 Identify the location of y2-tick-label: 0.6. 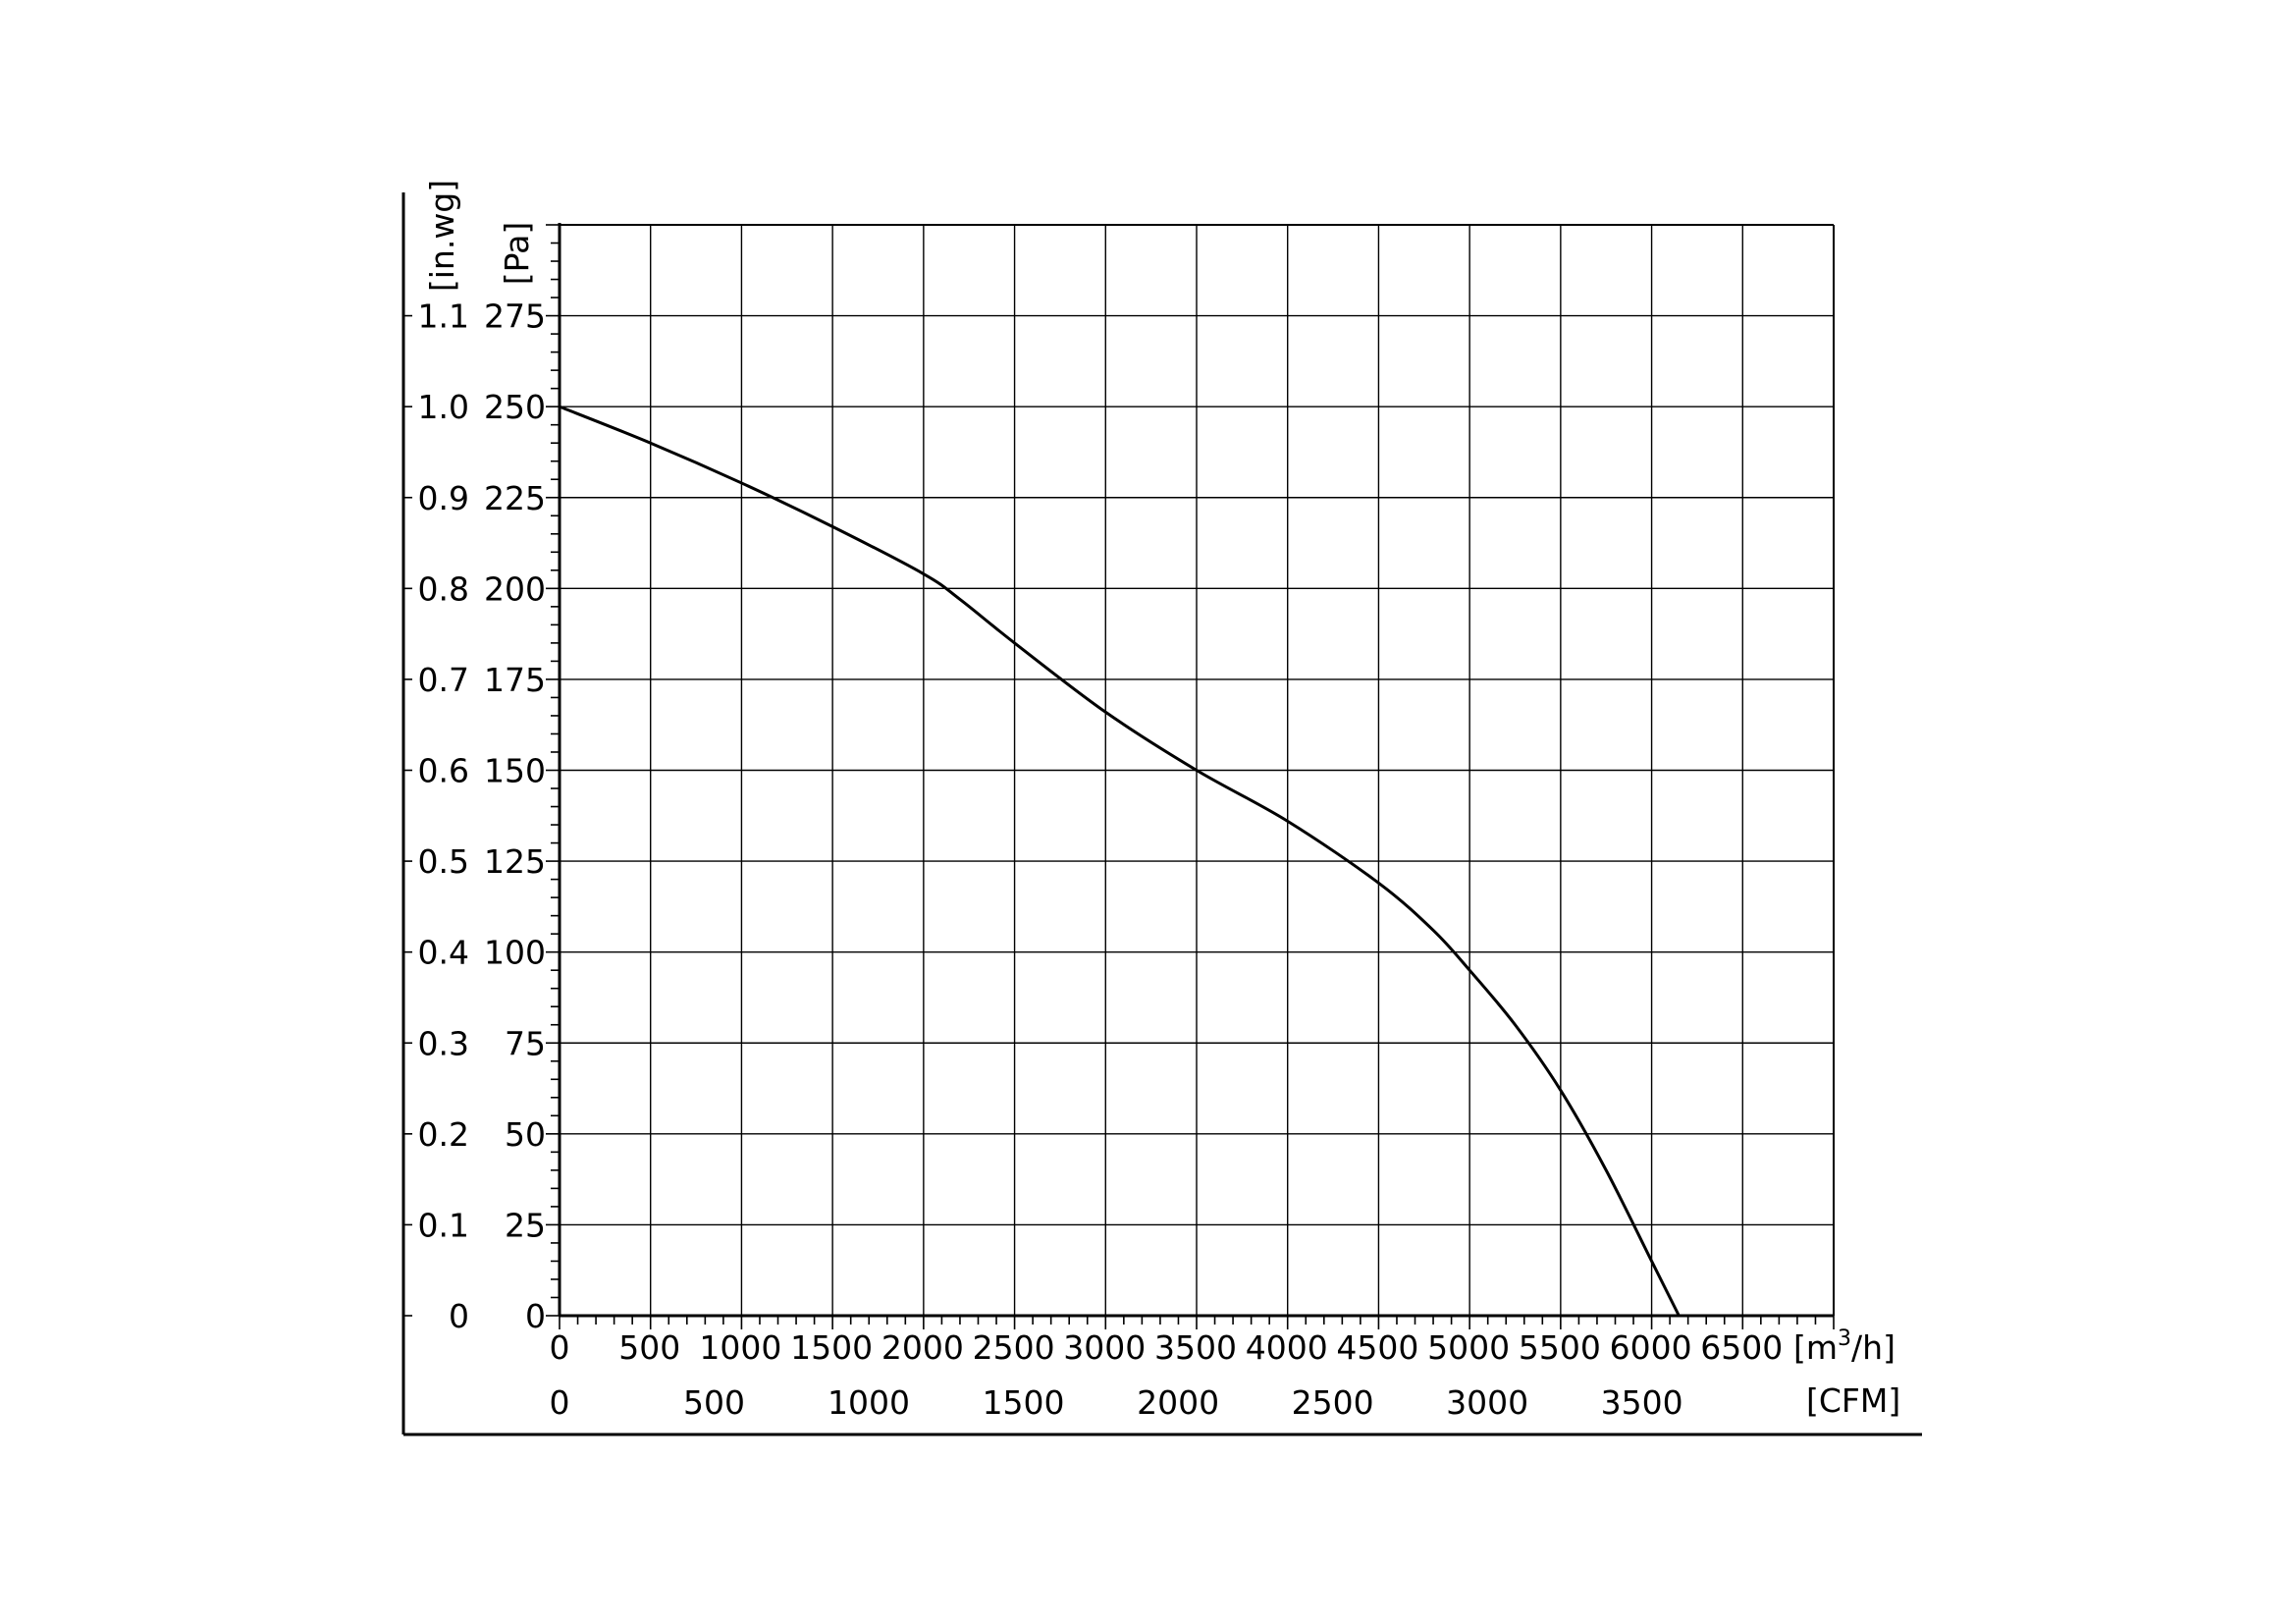
(443, 771).